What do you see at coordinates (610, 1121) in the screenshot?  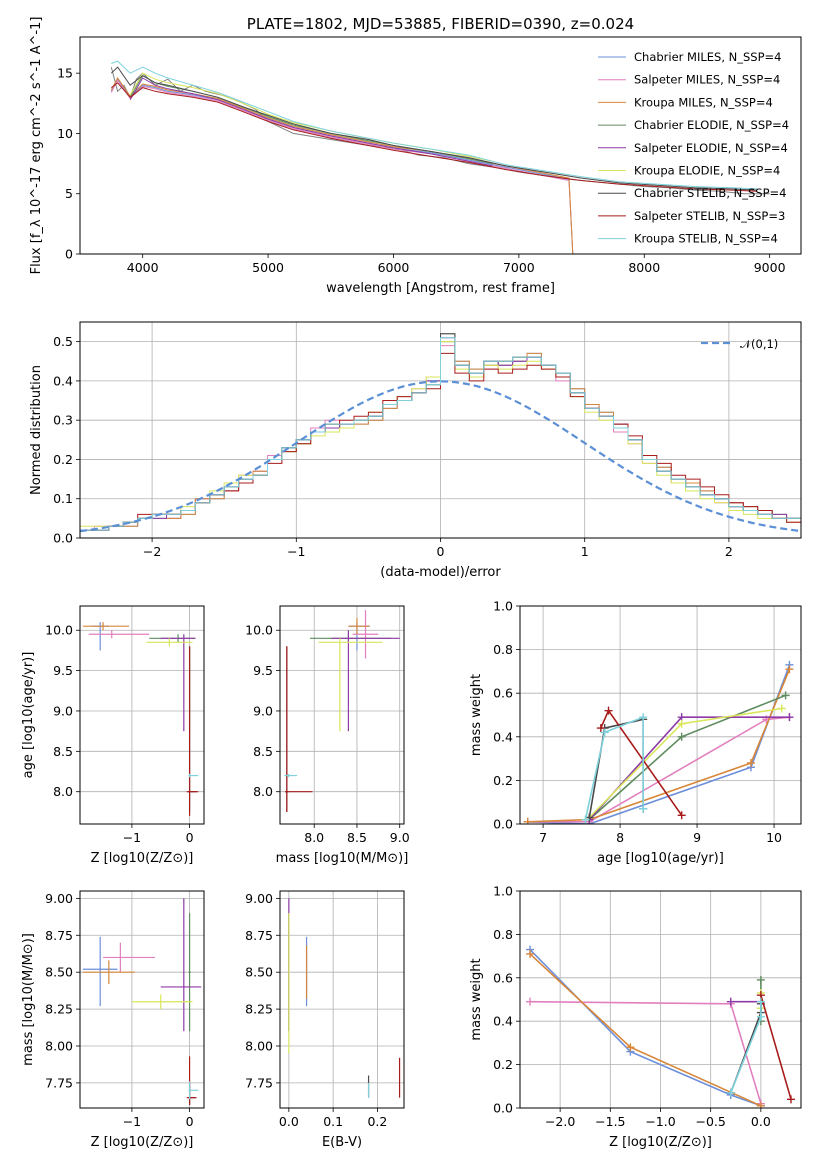 I see `x-tick-label: −1.5` at bounding box center [610, 1121].